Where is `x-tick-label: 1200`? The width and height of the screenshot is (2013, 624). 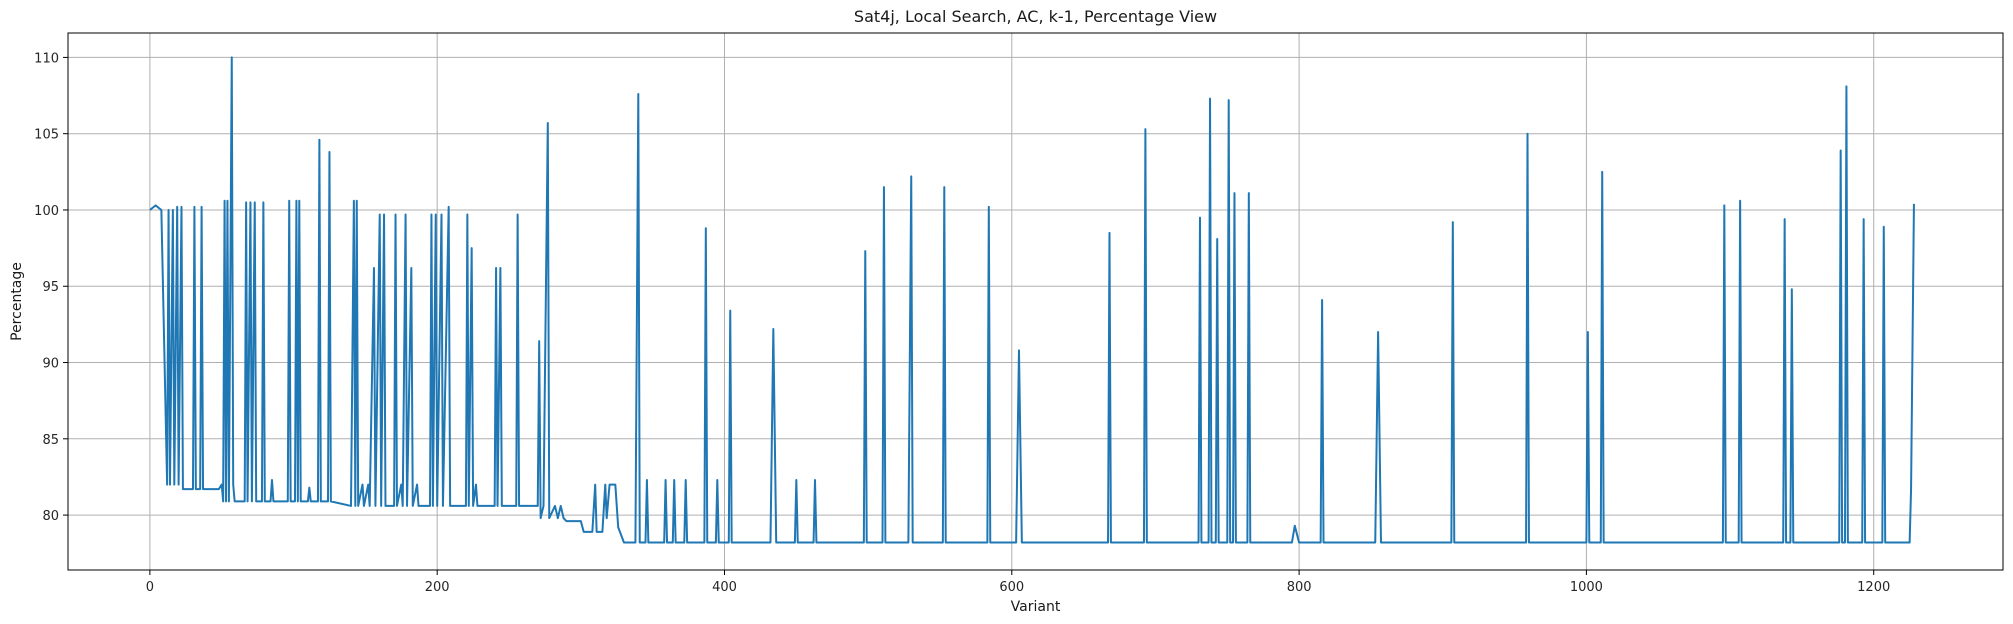 x-tick-label: 1200 is located at coordinates (1873, 587).